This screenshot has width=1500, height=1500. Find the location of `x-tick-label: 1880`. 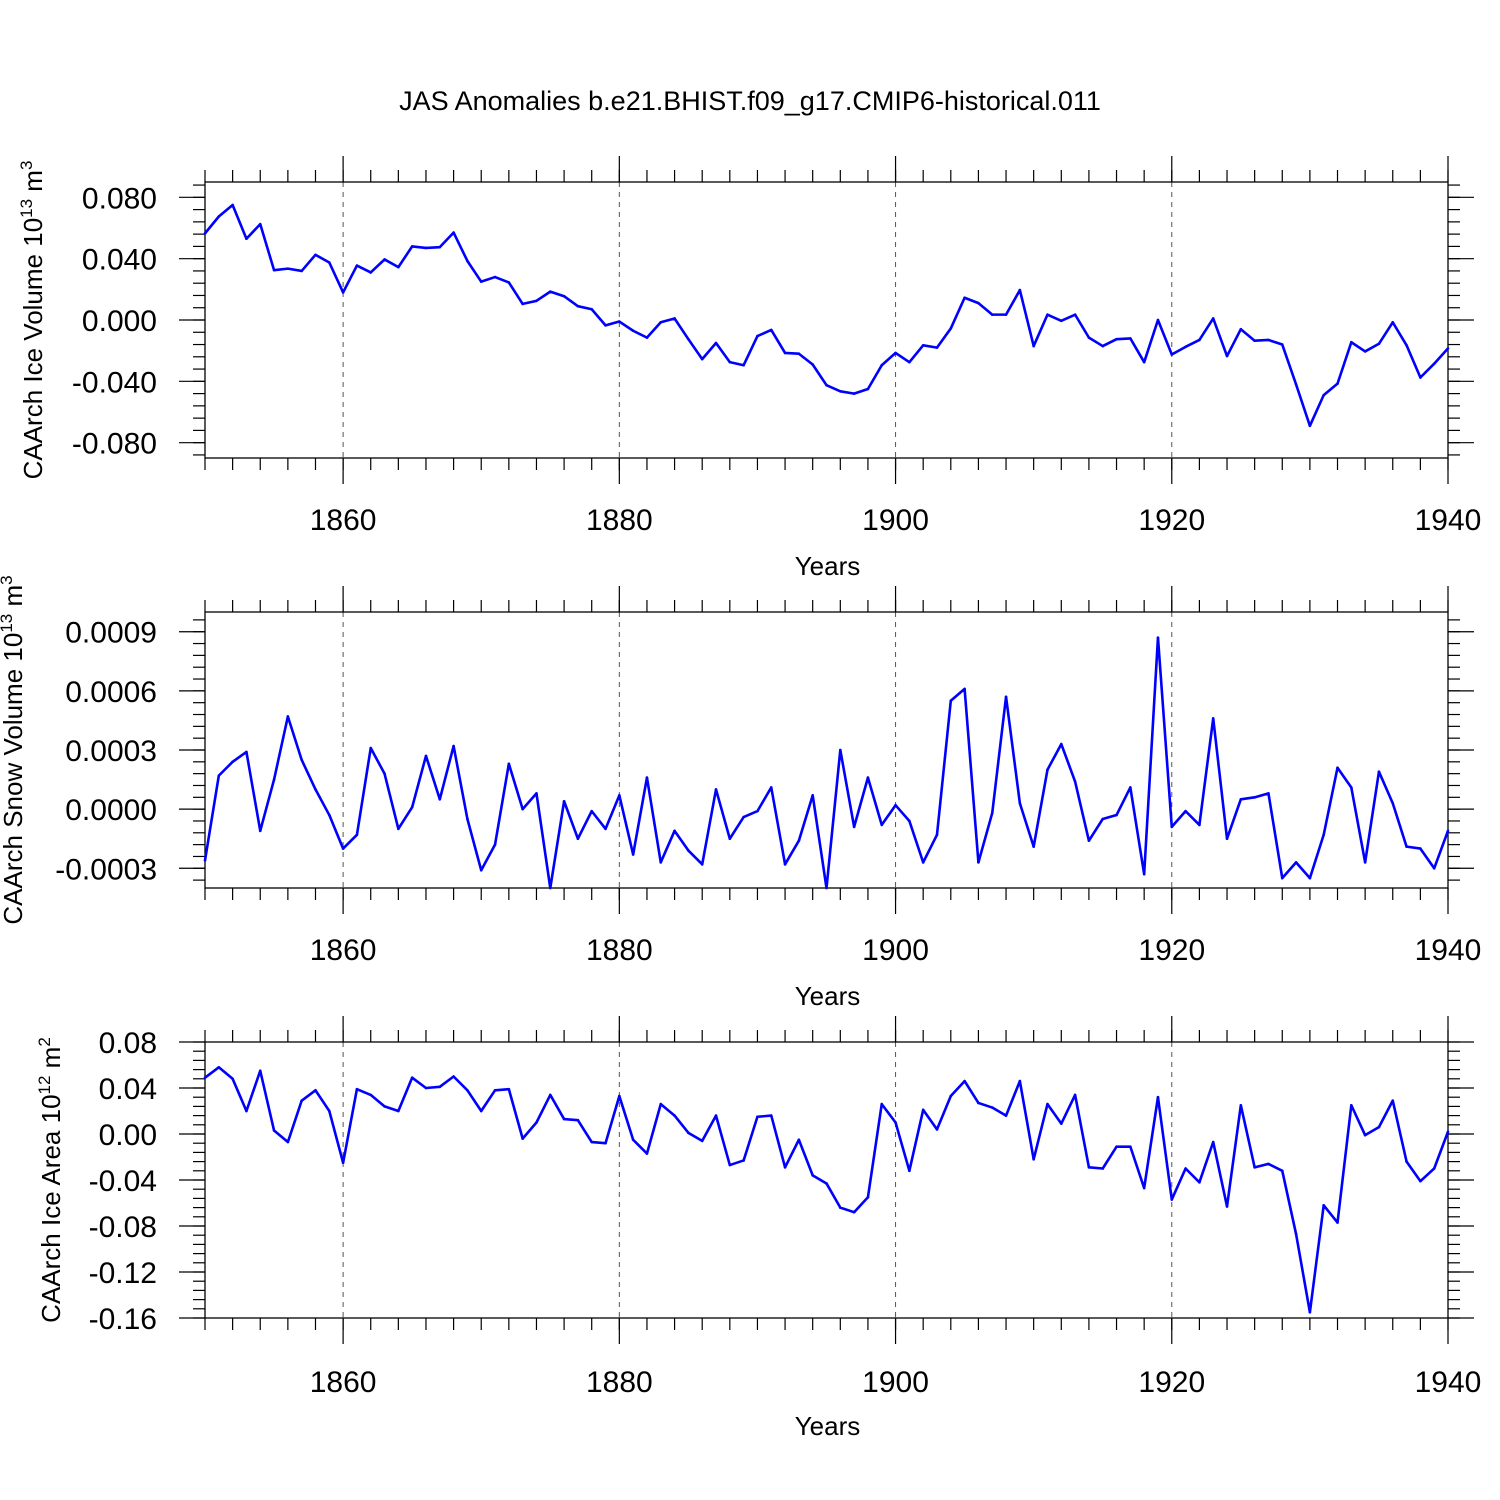

x-tick-label: 1880 is located at coordinates (619, 950).